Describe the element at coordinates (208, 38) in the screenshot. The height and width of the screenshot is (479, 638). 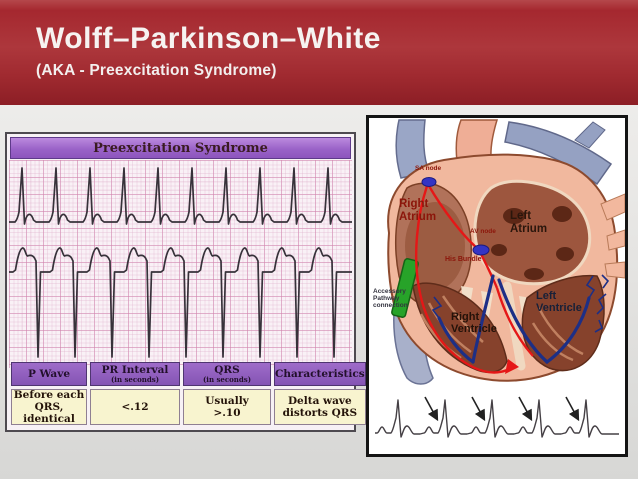
I see `slide-title: Wolff–Parkinson–White` at that location.